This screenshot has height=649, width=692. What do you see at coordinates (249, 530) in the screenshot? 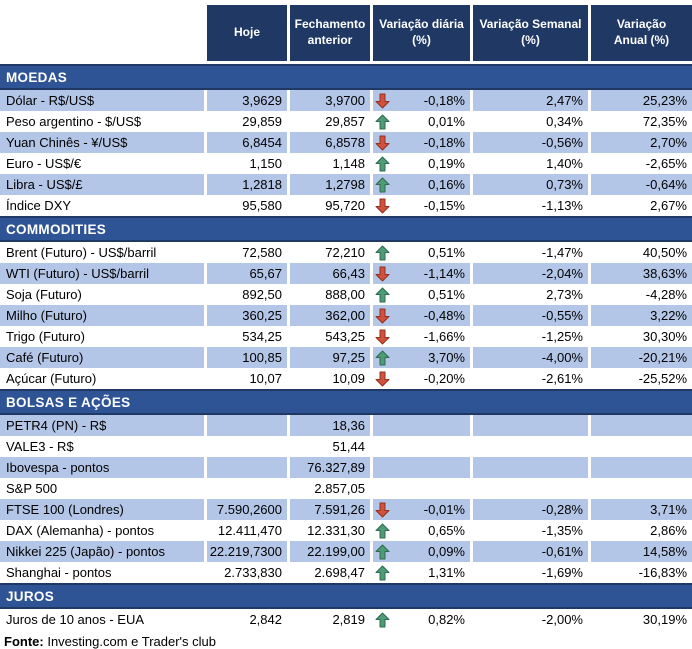
I see `cell-hoje-value: 12.411,470` at bounding box center [249, 530].